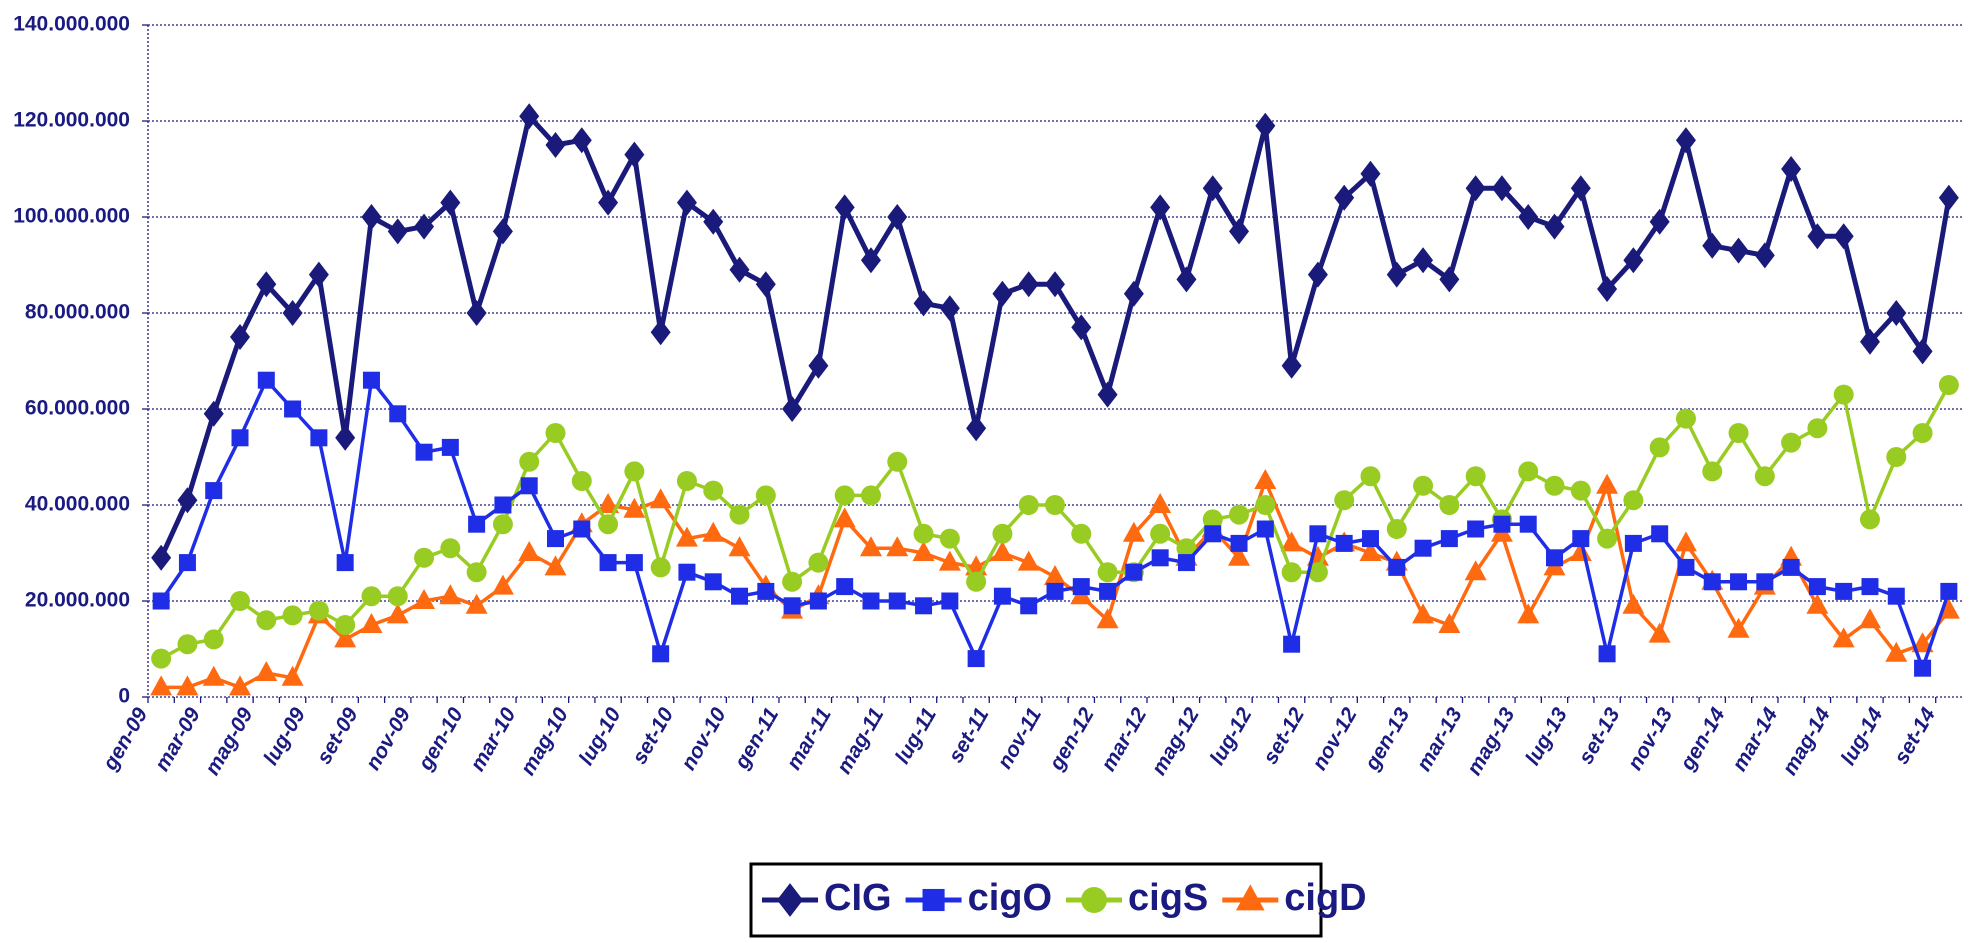 Image resolution: width=1970 pixels, height=943 pixels. Describe the element at coordinates (704, 739) in the screenshot. I see `x-tick-label: nov-10` at that location.